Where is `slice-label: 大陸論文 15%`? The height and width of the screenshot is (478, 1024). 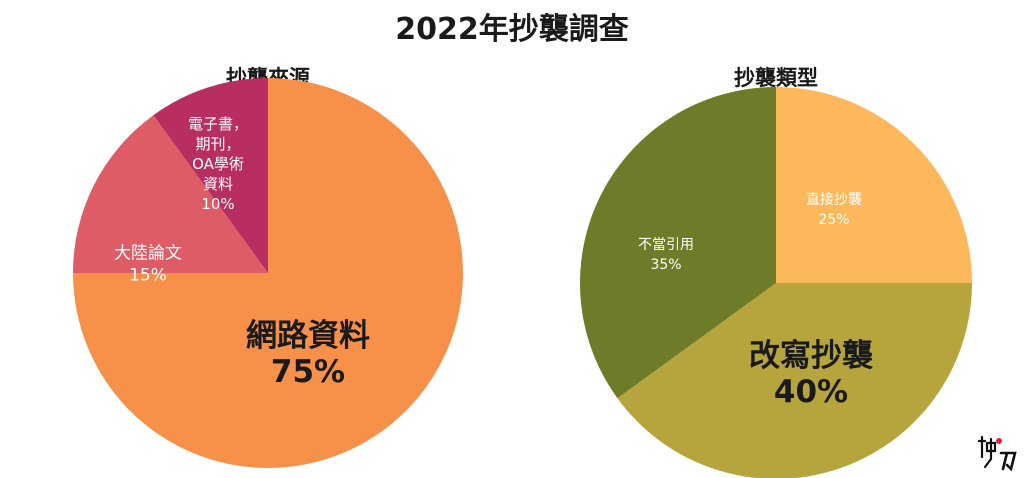
slice-label: 大陸論文 15% is located at coordinates (148, 265).